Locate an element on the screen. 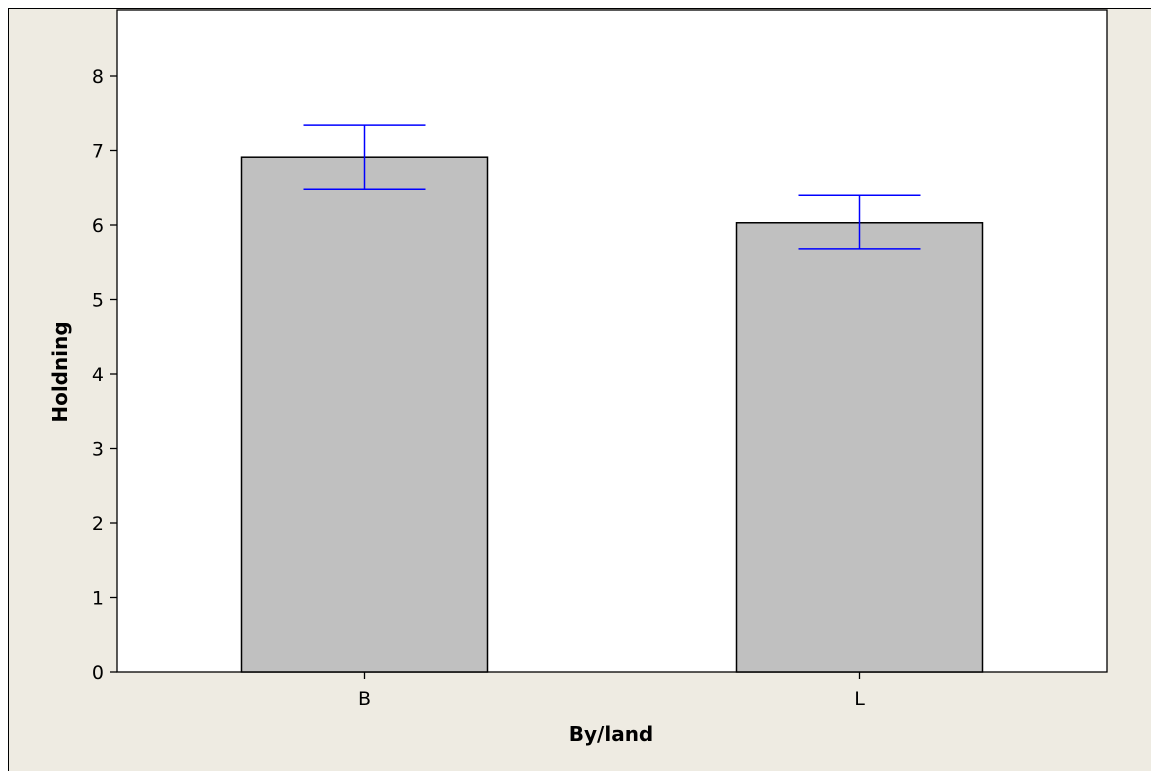 Image resolution: width=1151 pixels, height=771 pixels. y-tick-label: 7 is located at coordinates (98, 152).